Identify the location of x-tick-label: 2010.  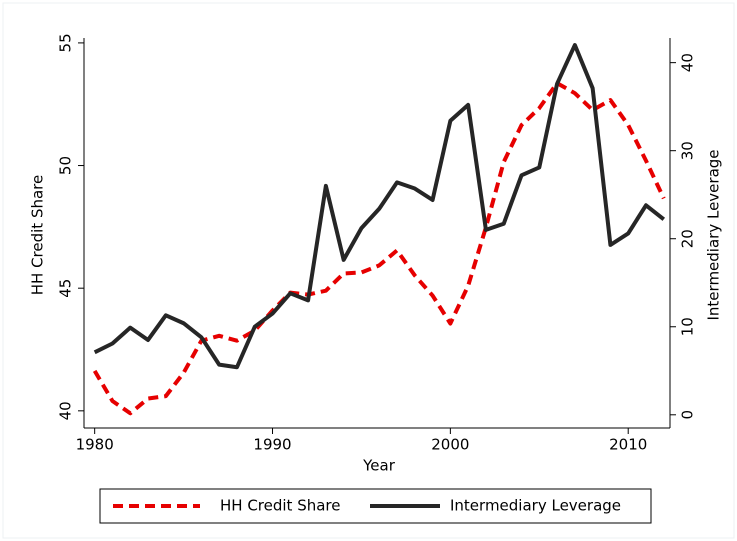
(628, 445).